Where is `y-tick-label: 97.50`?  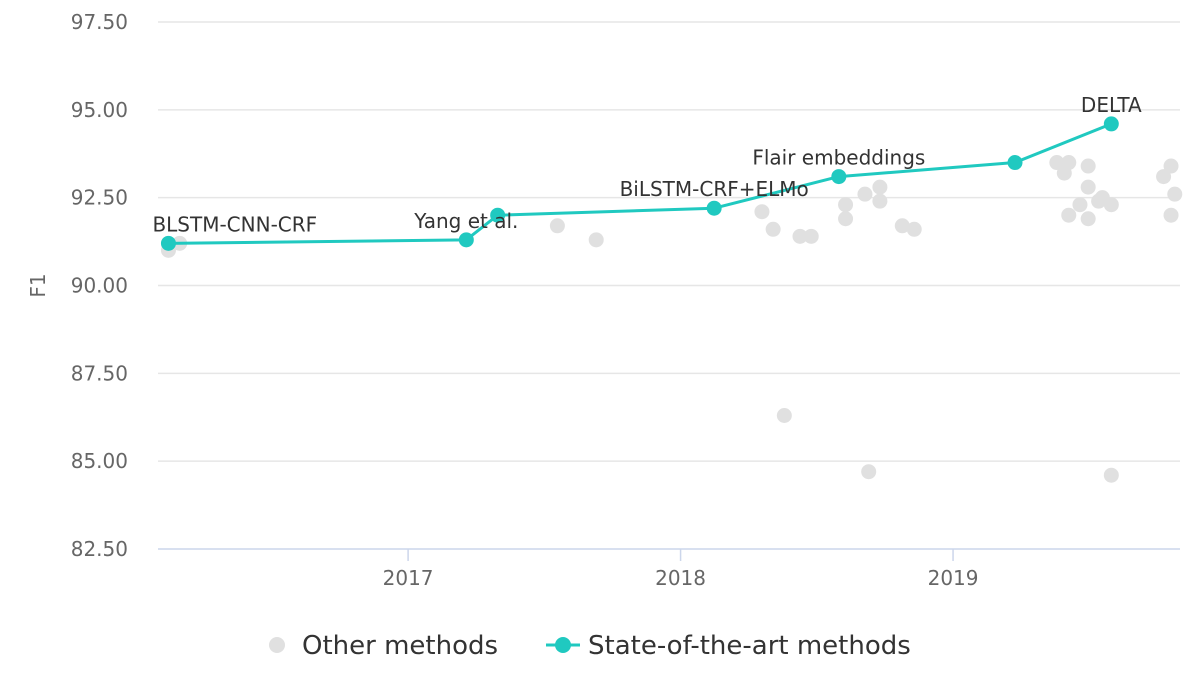 y-tick-label: 97.50 is located at coordinates (99, 22).